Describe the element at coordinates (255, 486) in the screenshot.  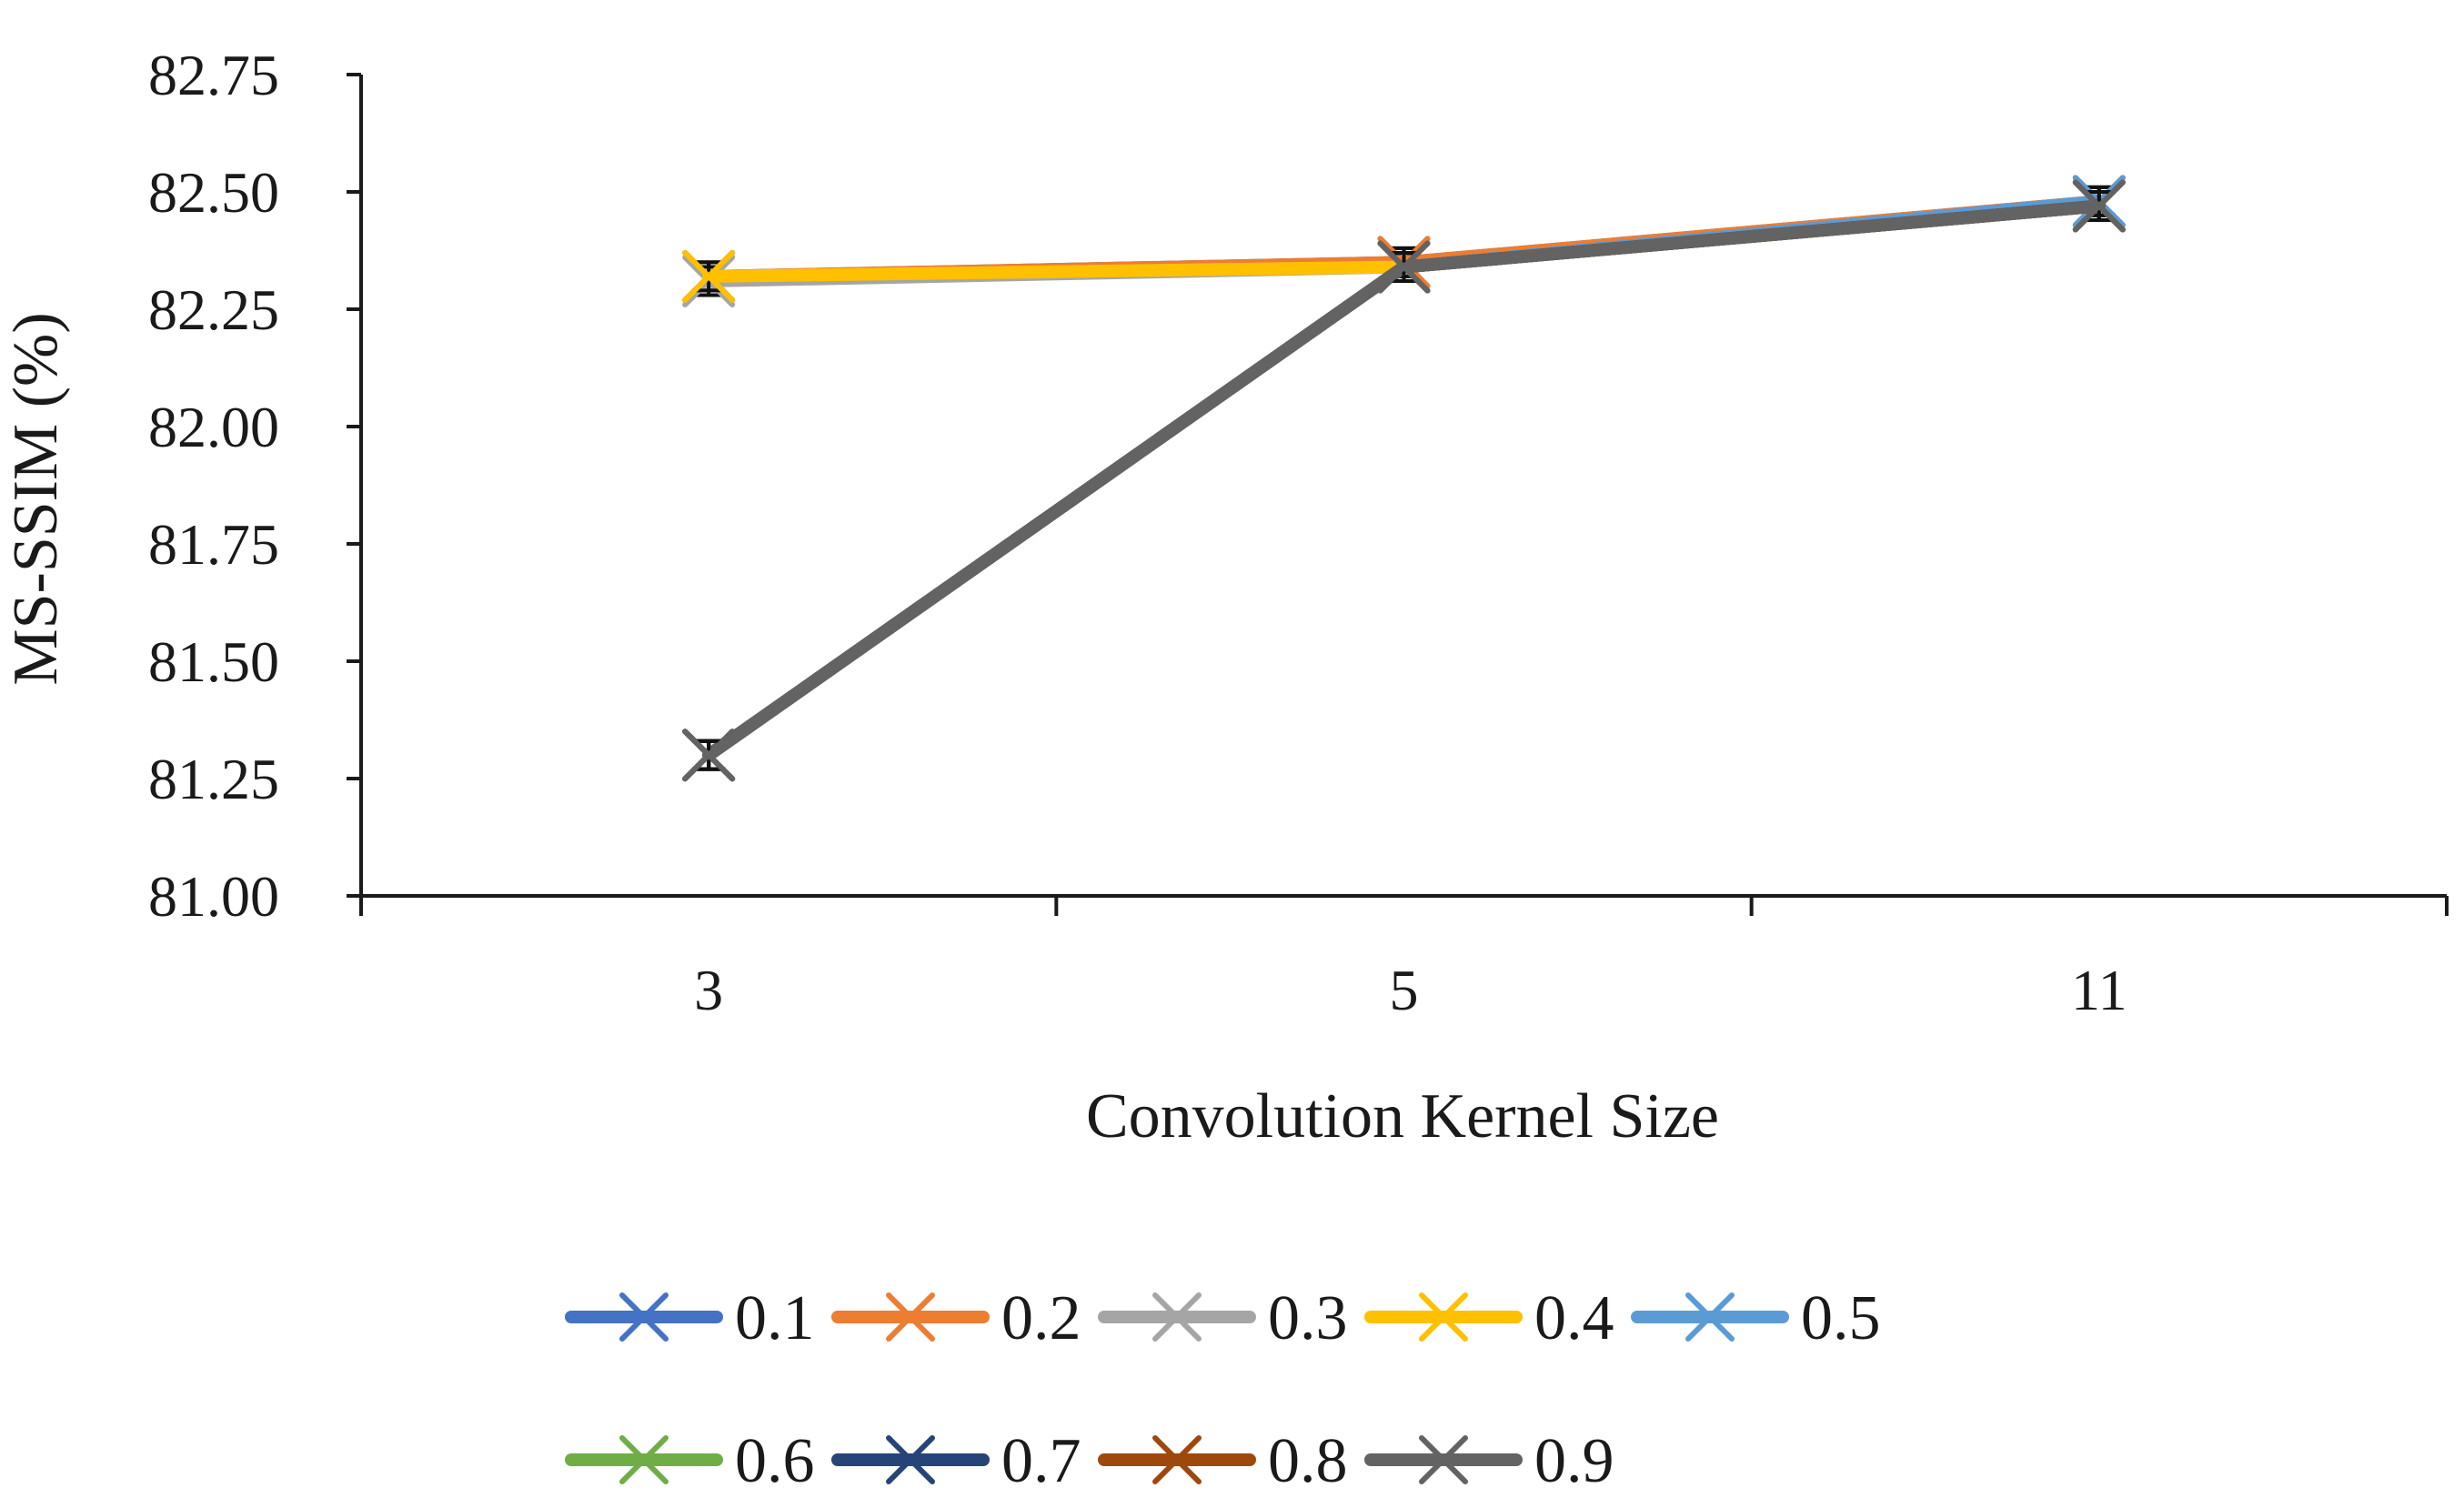
I see `y-axis: 81.00 81.25 81.50 81.75 82.00 82.25 82.50 82.75` at that location.